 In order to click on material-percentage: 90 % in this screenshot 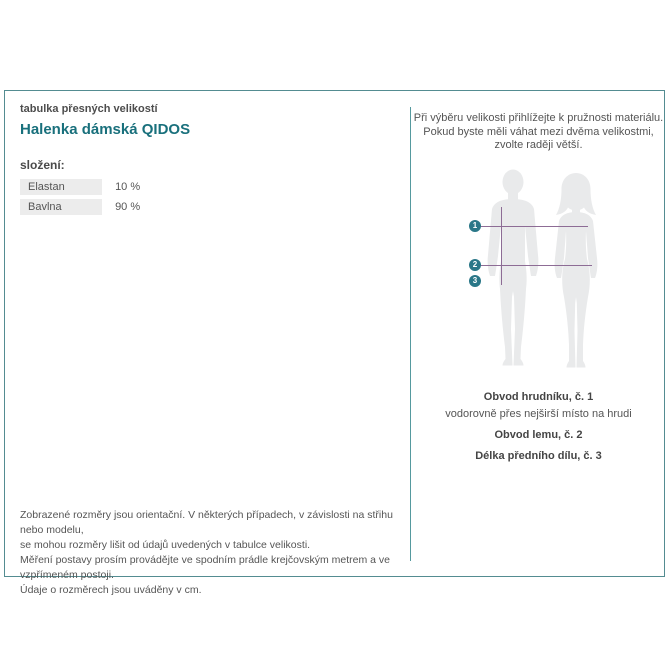, I will do `click(128, 207)`.